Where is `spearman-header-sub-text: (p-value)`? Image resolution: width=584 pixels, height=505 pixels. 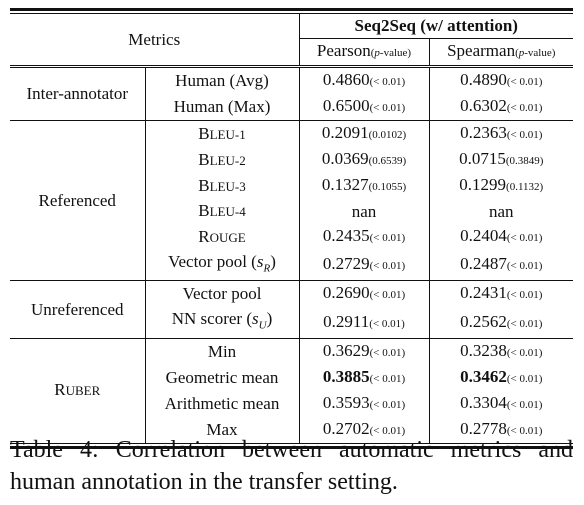 spearman-header-sub-text: (p-value) is located at coordinates (535, 53).